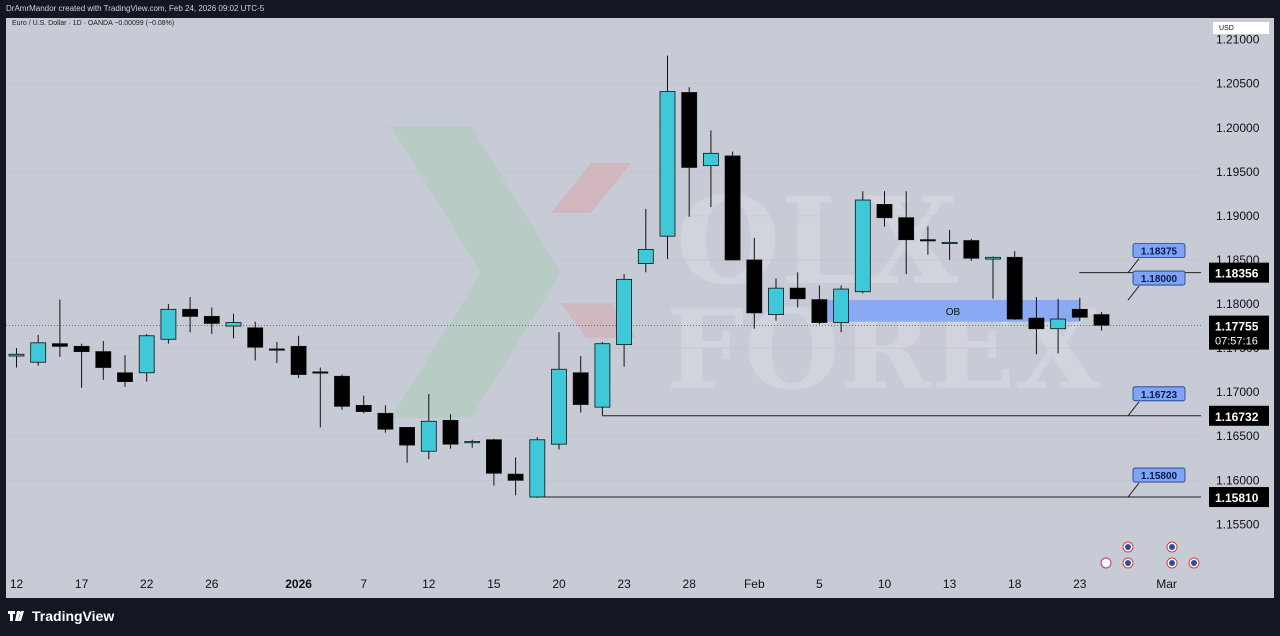 The image size is (1280, 636). I want to click on y-tick-label: 1.20500, so click(1238, 84).